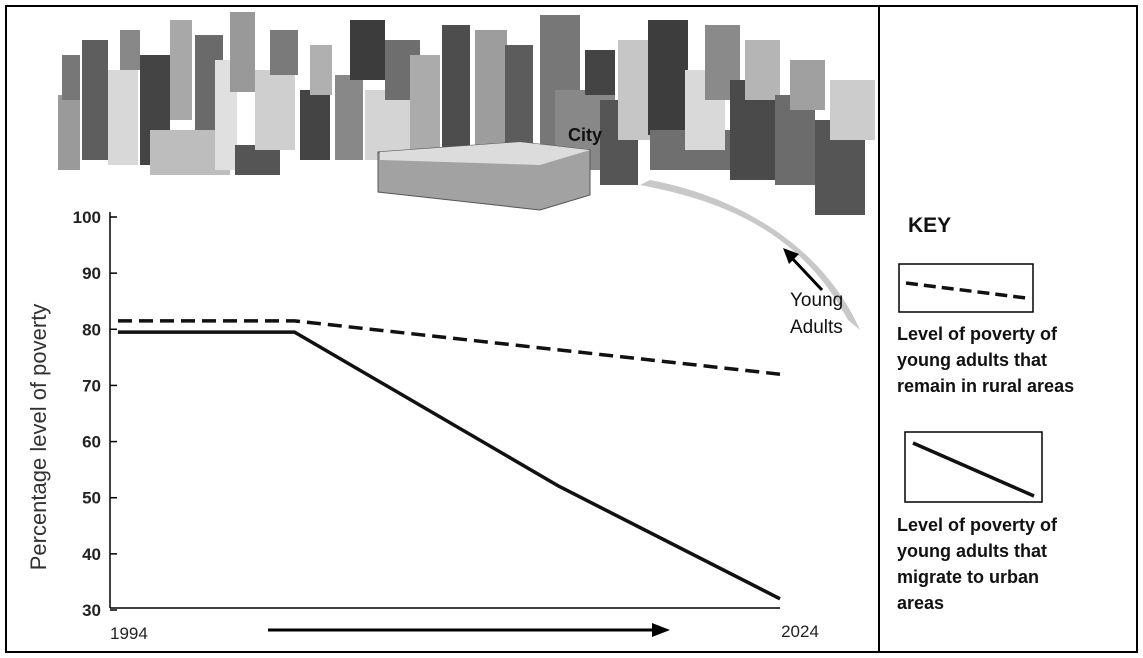 This screenshot has height=658, width=1143. I want to click on y-tick-label: 80, so click(91, 329).